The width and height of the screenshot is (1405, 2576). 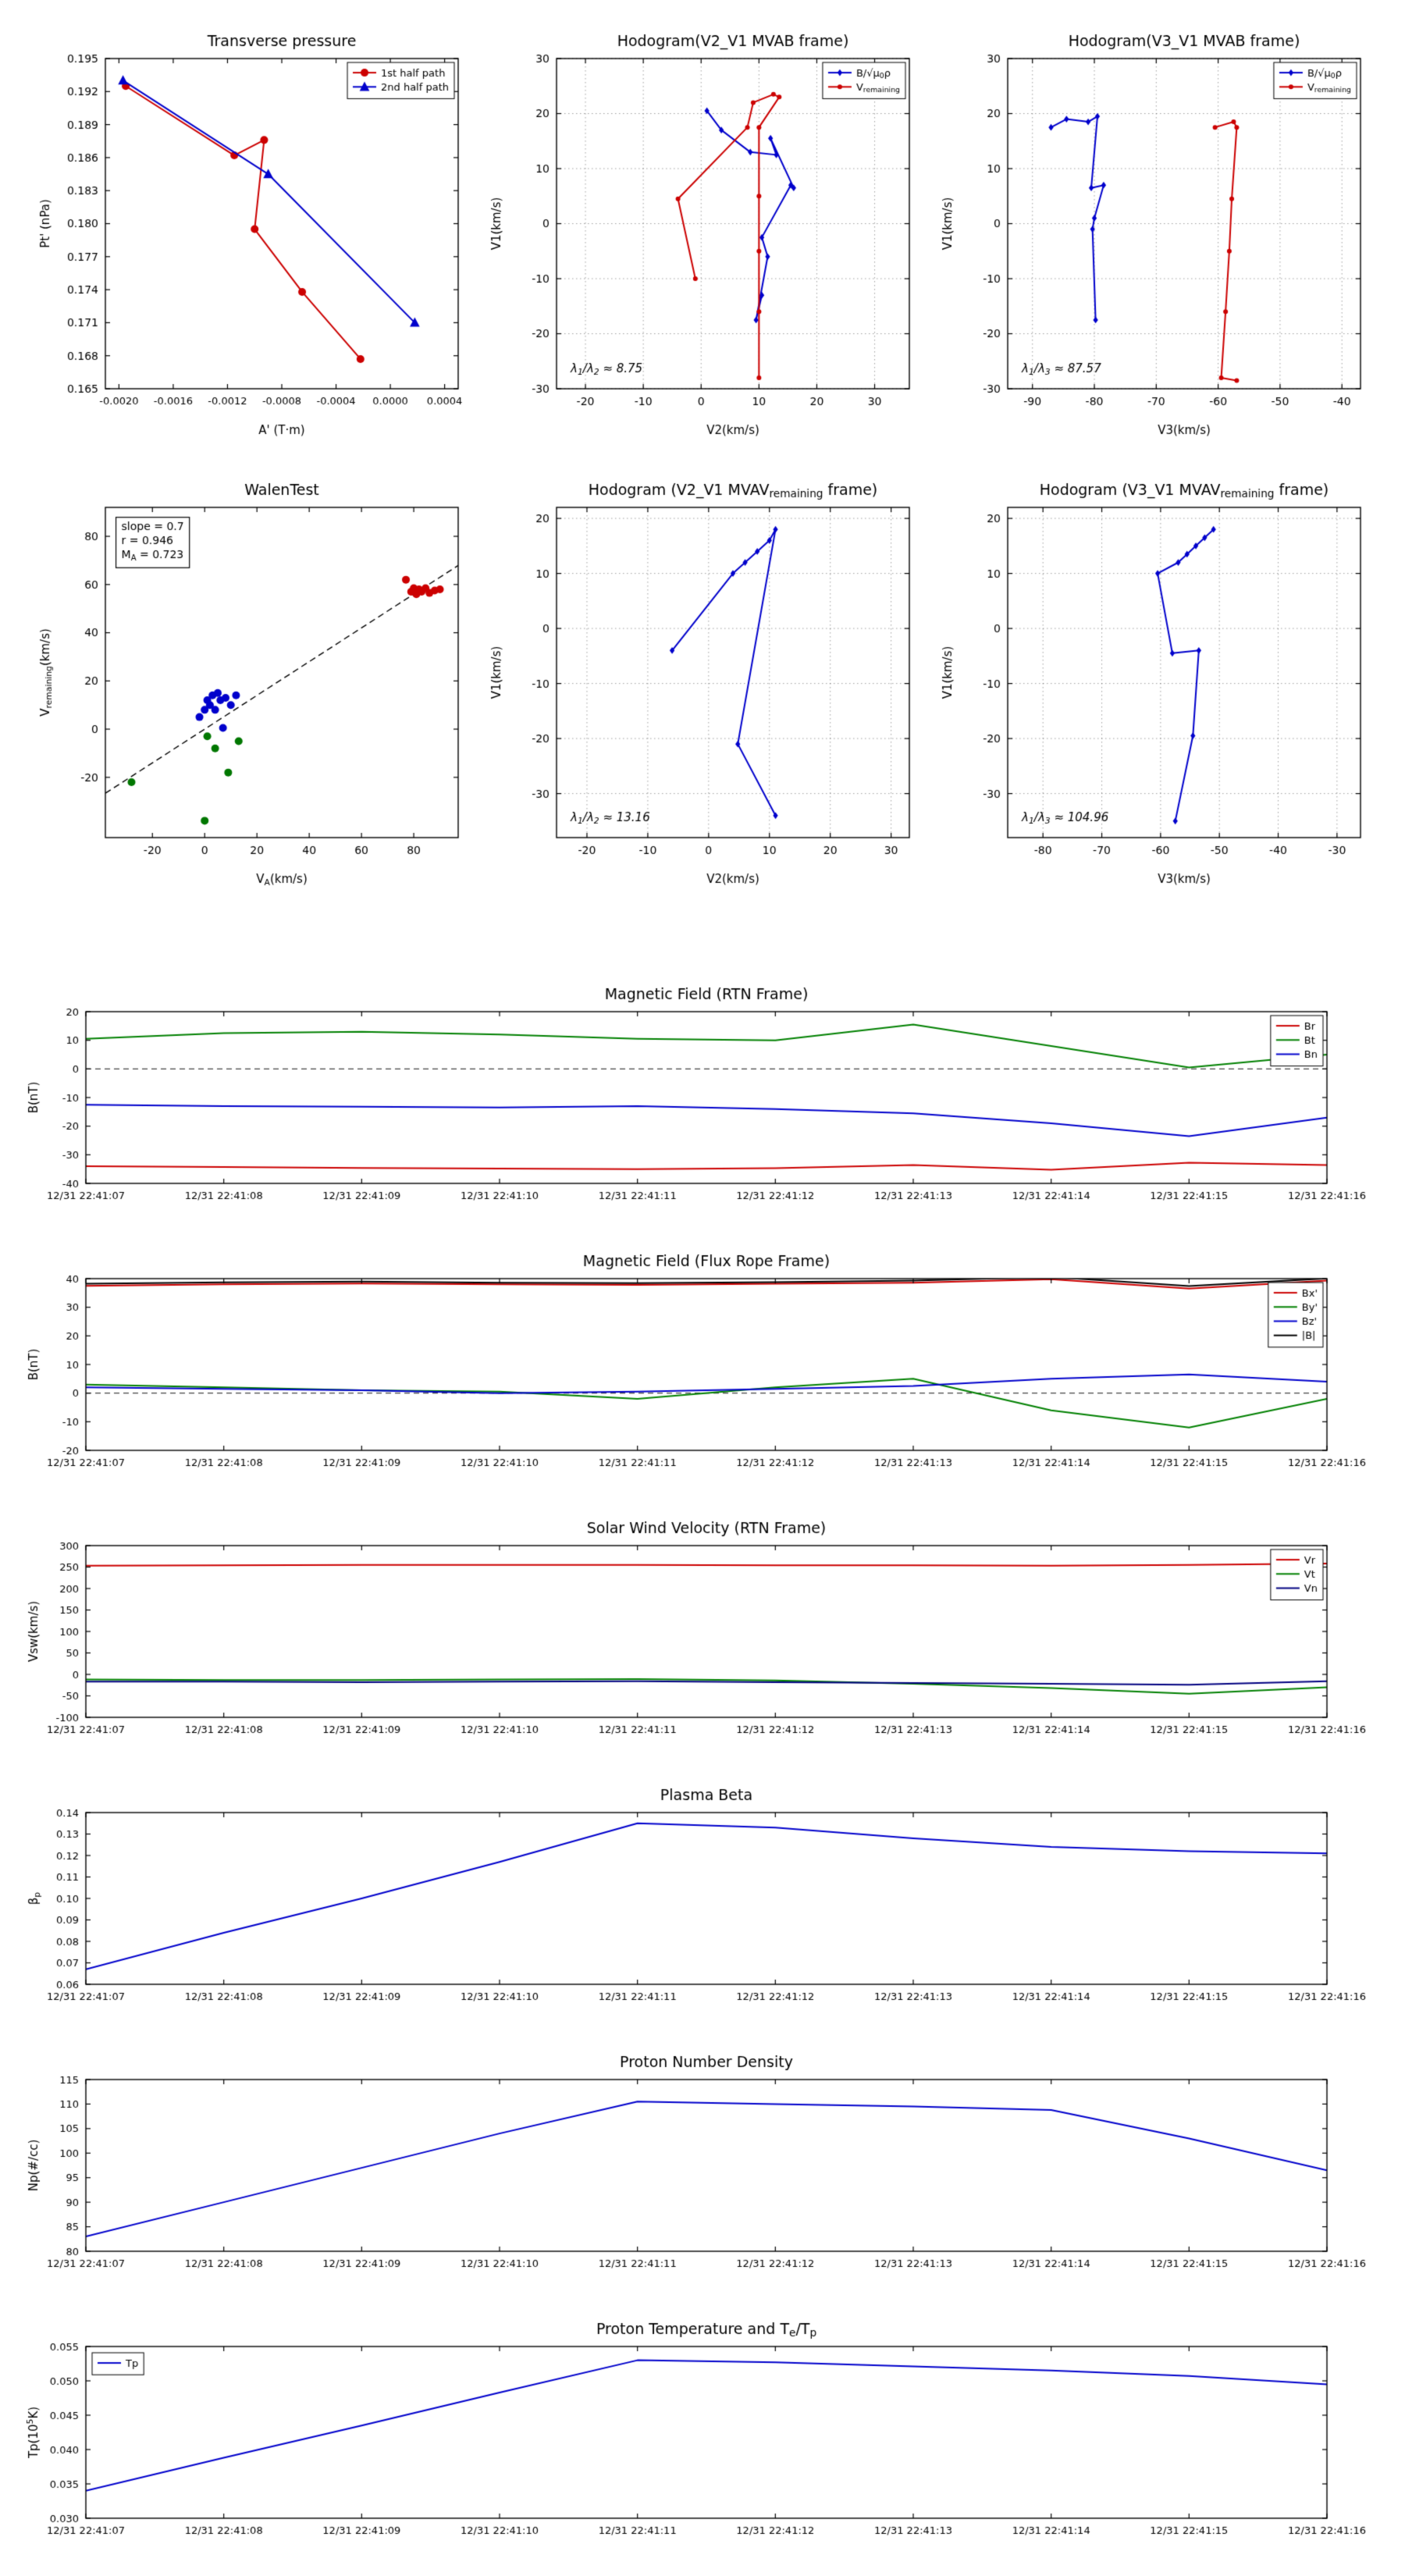 What do you see at coordinates (1154, 681) in the screenshot?
I see `chart-hodogram-v3v1-mvavr` at bounding box center [1154, 681].